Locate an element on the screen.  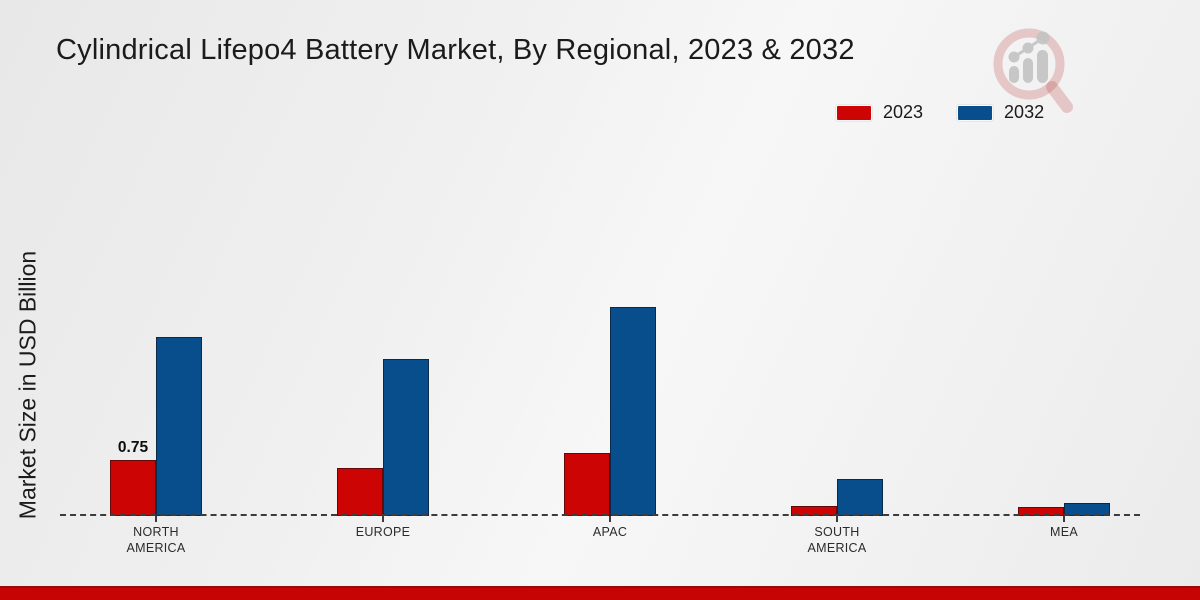
footer-accent-bar is located at coordinates (600, 593).